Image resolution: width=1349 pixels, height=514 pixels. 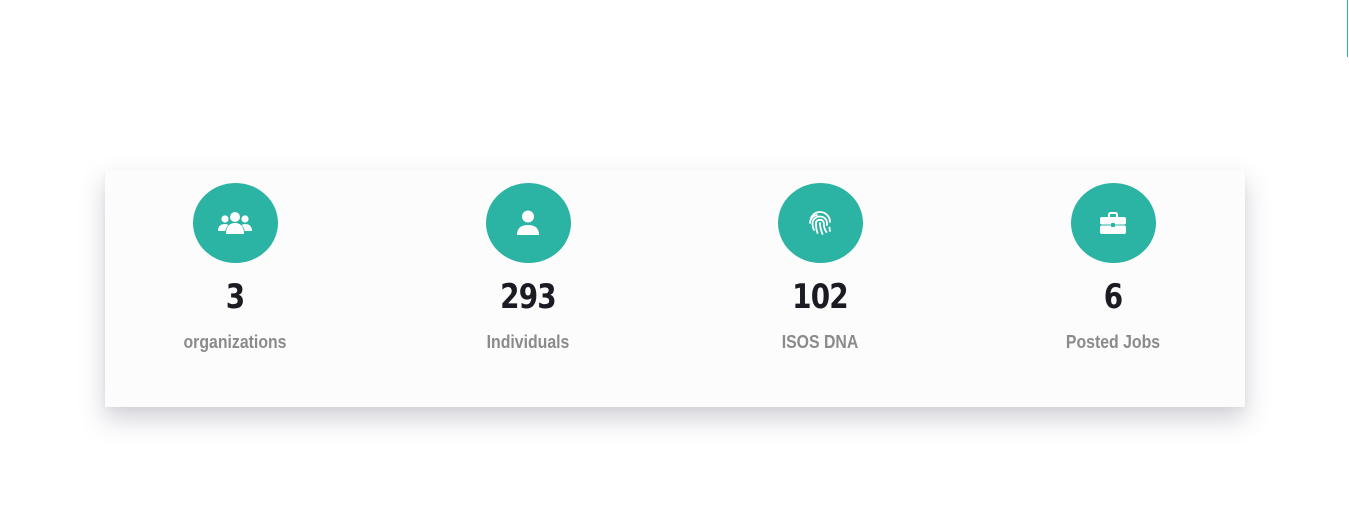 I want to click on stat-value: 3, so click(x=235, y=297).